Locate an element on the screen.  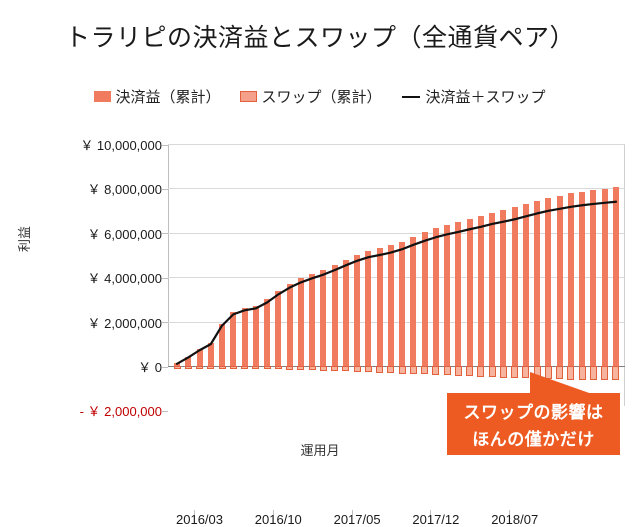
y-tick-label-0: ￥ 10,000,000 is located at coordinates (90, 144).